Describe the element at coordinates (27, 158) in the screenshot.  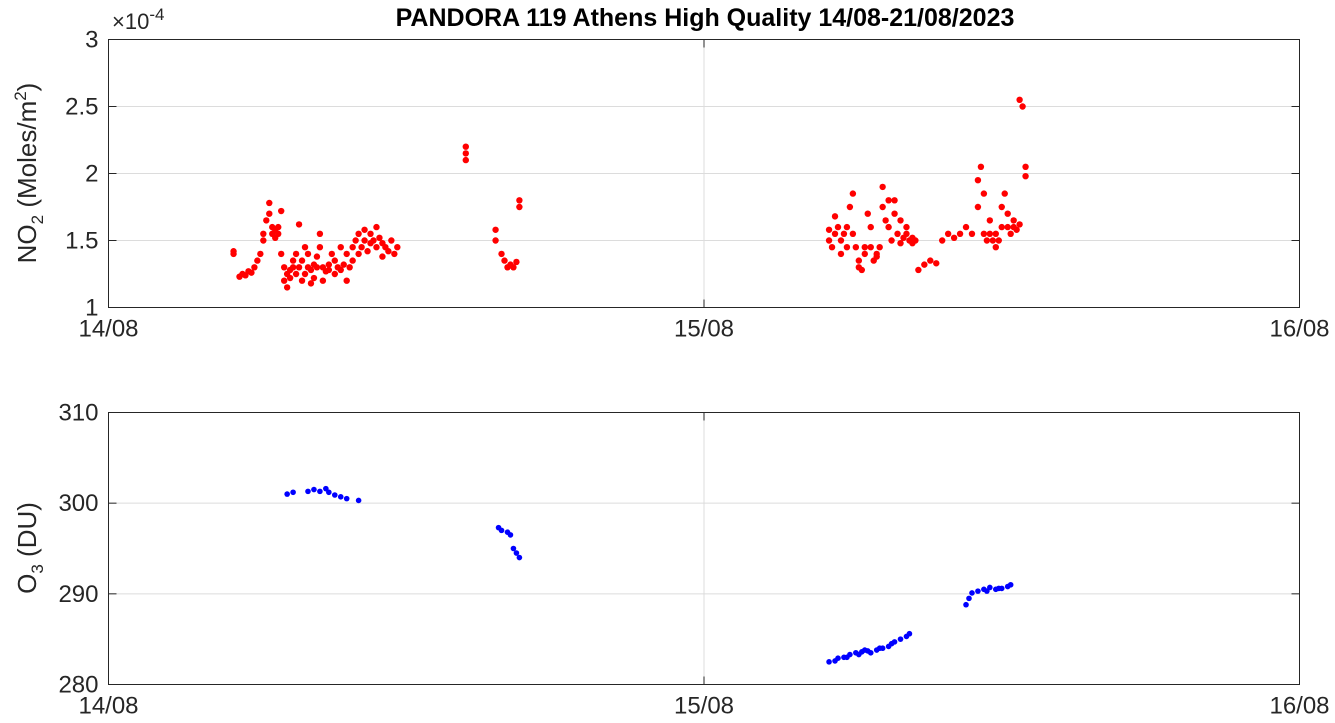
I see `no2-ylabel-mid: (Moles/m` at that location.